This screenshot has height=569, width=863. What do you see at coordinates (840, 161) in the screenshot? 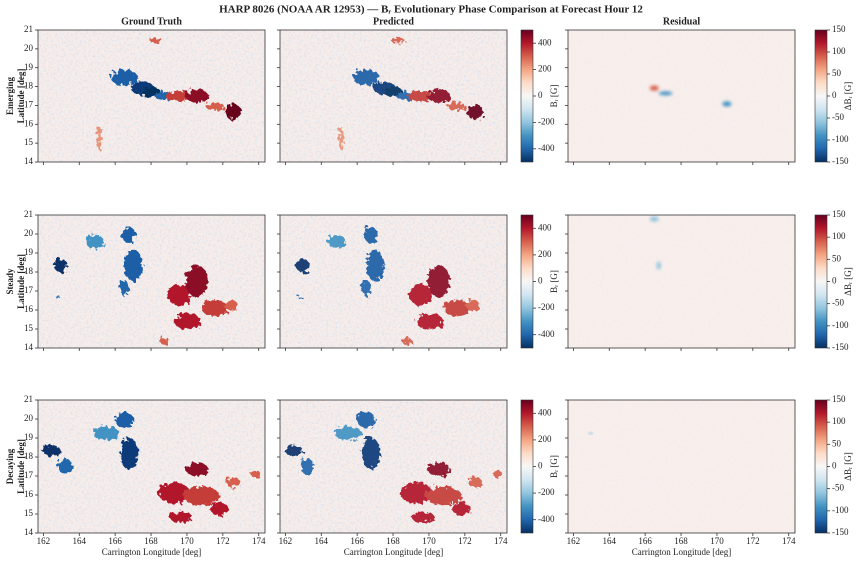
I see `colorbar-tick-label: -150` at bounding box center [840, 161].